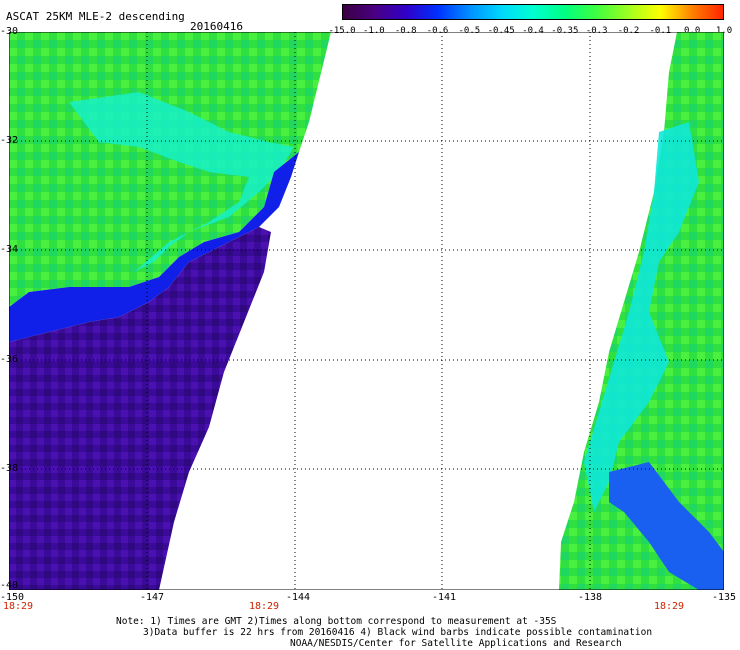 The height and width of the screenshot is (650, 740). I want to click on lon-label: -141, so click(444, 597).